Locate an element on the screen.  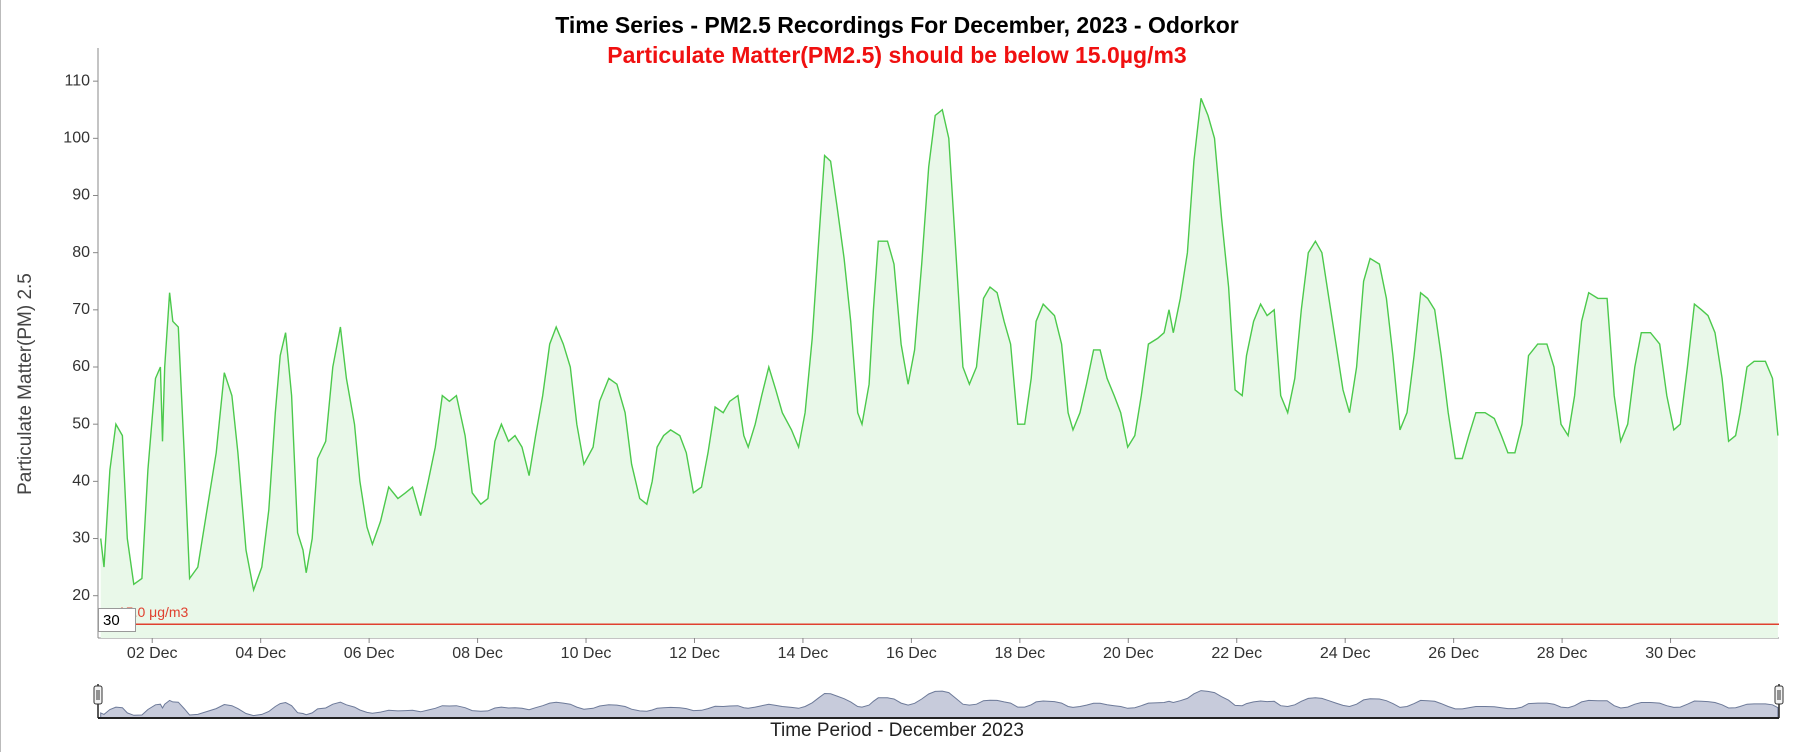
x-tick-label: 16 Dec is located at coordinates (911, 653).